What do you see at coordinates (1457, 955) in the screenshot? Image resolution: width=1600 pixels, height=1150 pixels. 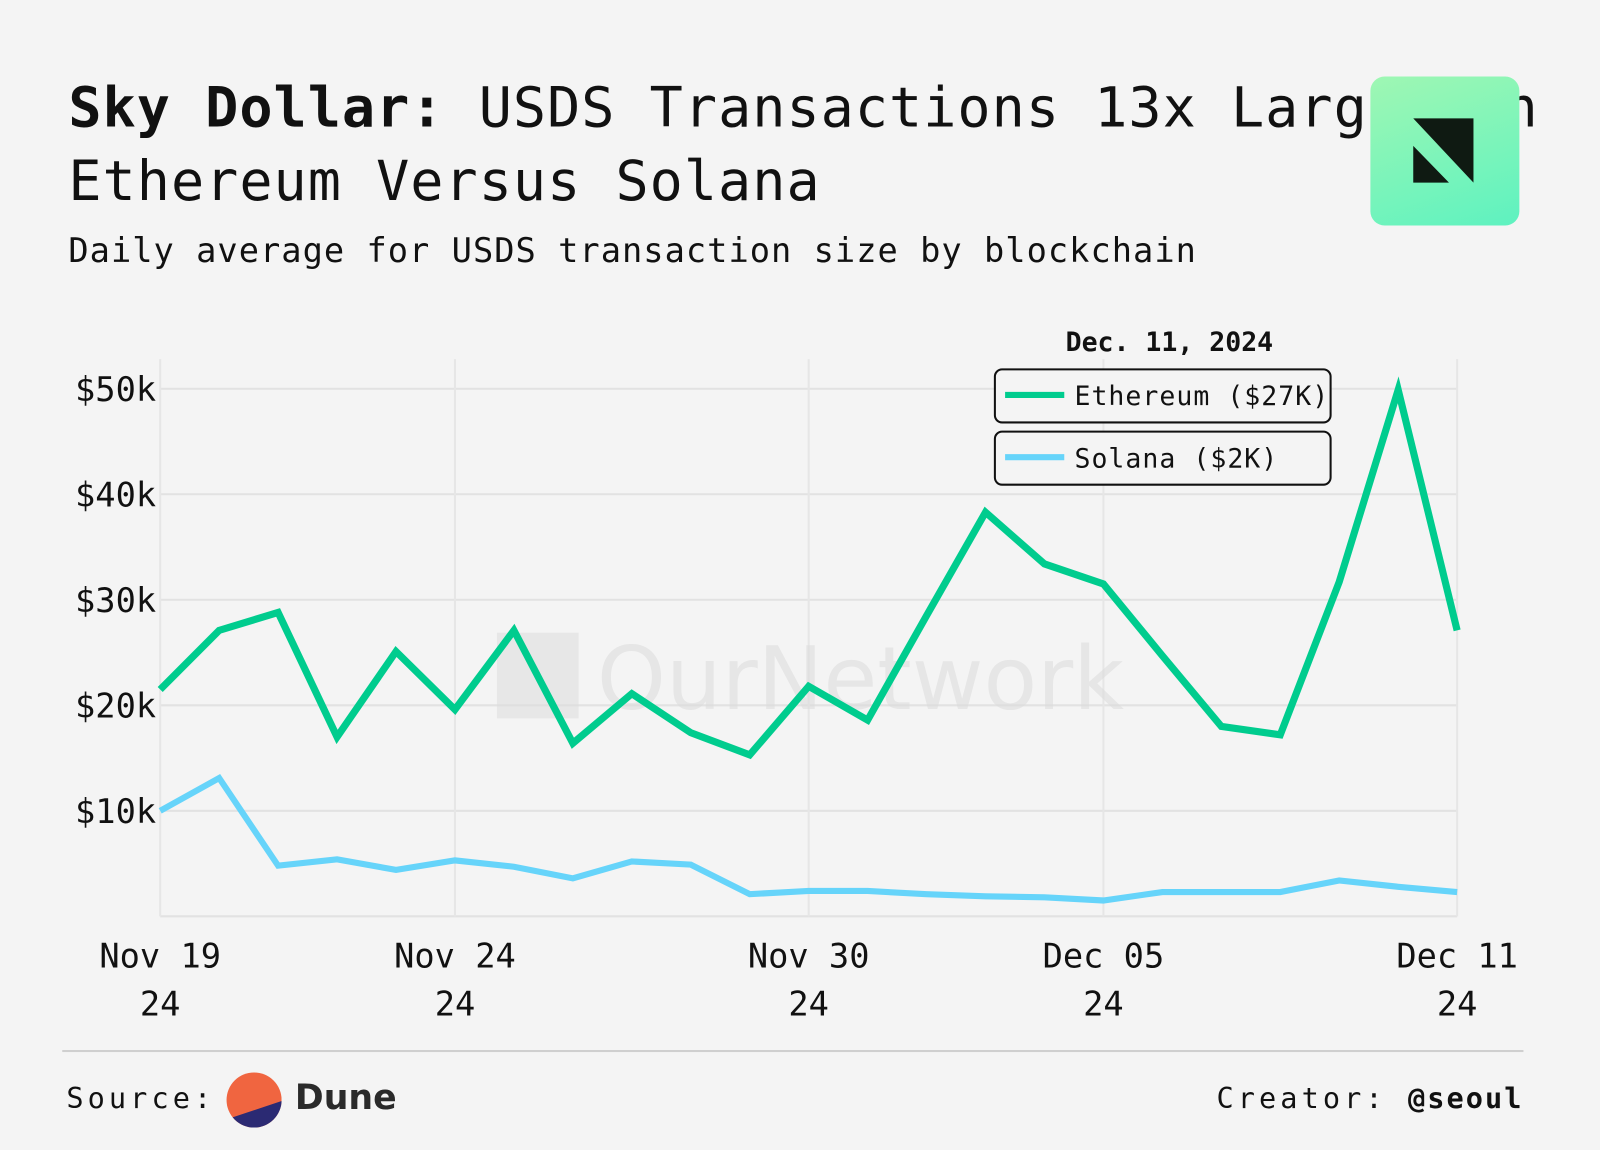 I see `x-tick-label: Dec 11` at bounding box center [1457, 955].